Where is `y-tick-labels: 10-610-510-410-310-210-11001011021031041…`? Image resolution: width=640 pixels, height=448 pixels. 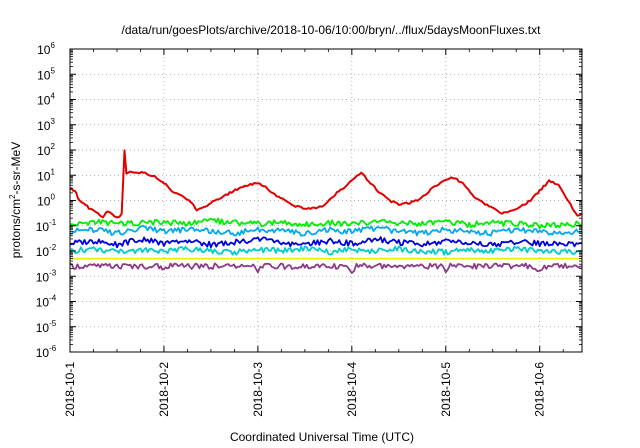
y-tick-labels: 10-610-510-410-310-210-11001011021031041… is located at coordinates (46, 200).